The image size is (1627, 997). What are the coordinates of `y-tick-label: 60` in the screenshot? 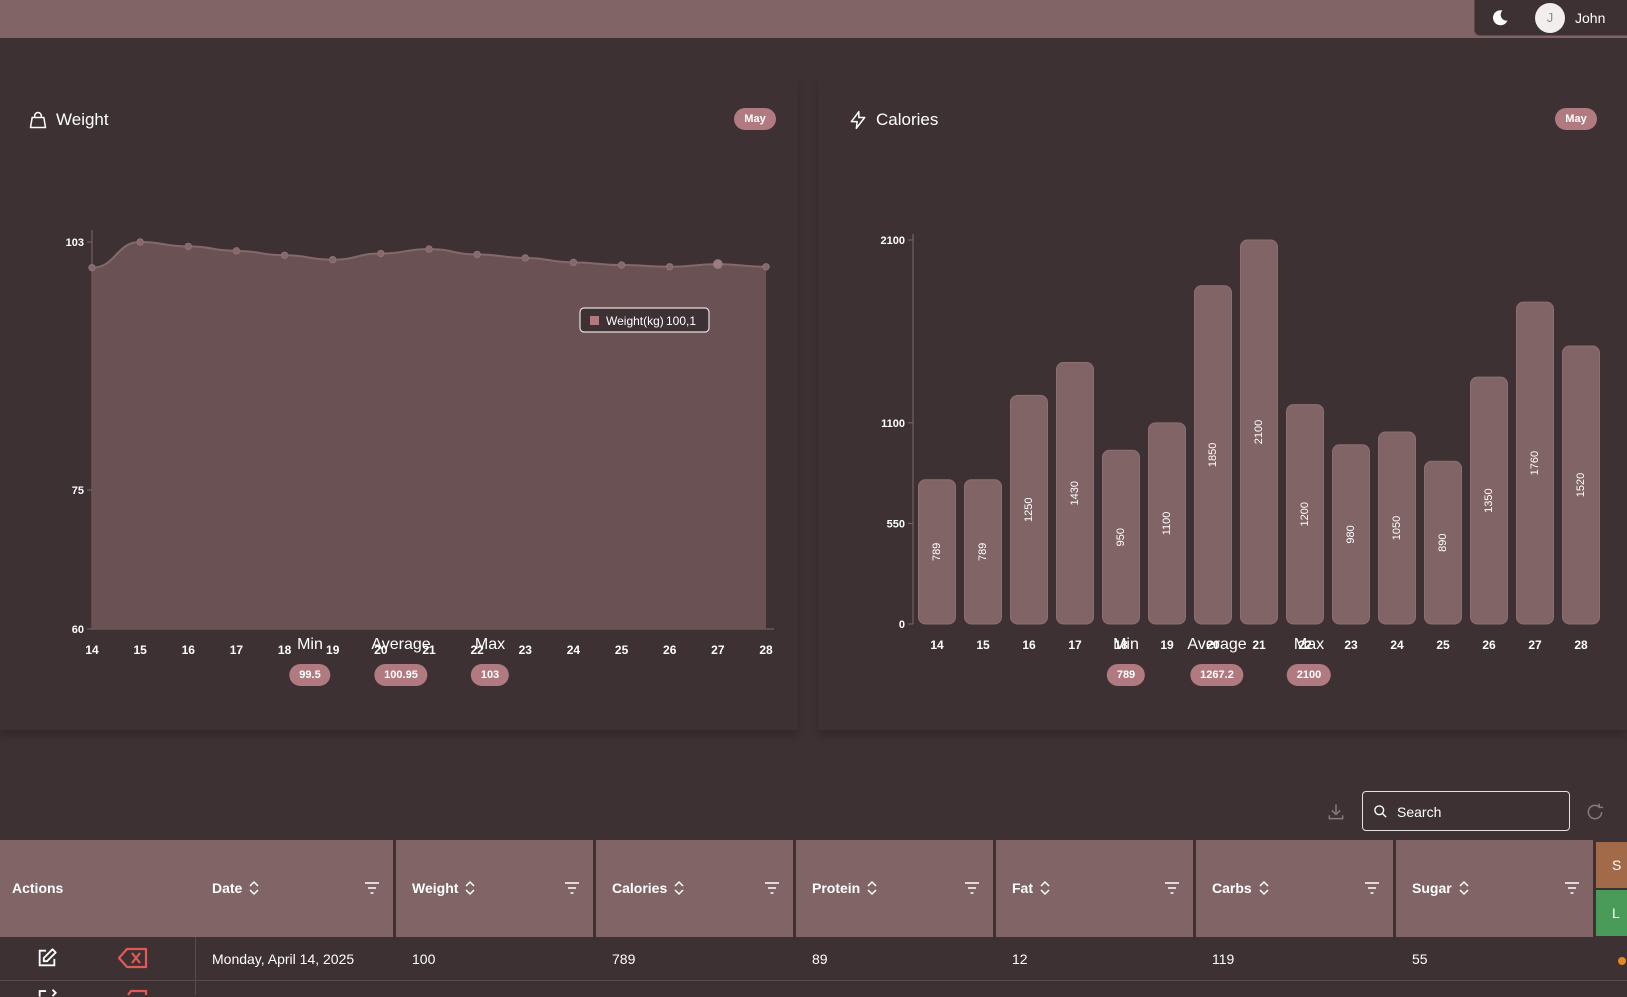 It's located at (78, 630).